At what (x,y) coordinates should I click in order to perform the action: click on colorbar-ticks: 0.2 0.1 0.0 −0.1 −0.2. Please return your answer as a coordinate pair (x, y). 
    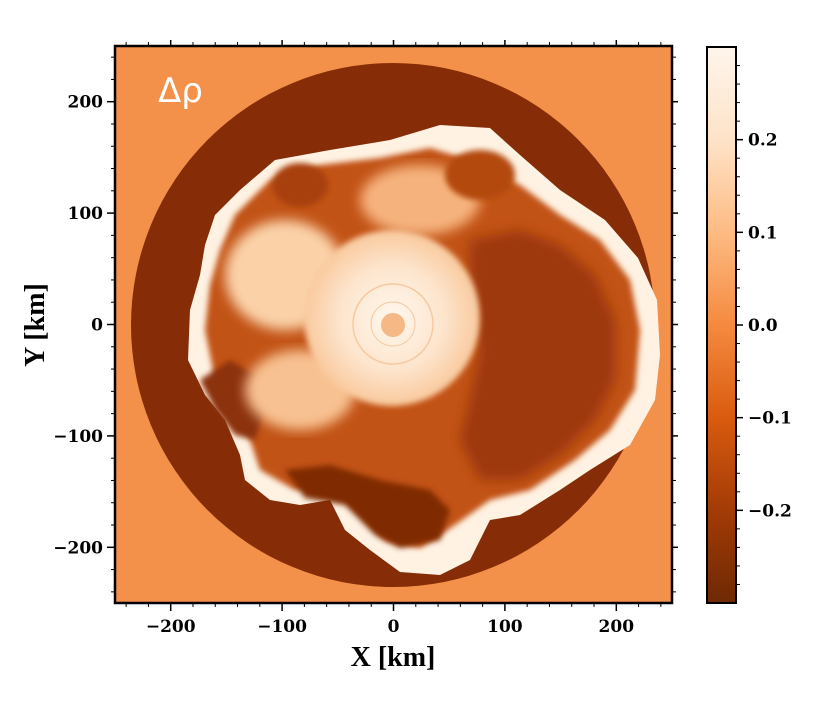
    Looking at the image, I should click on (764, 325).